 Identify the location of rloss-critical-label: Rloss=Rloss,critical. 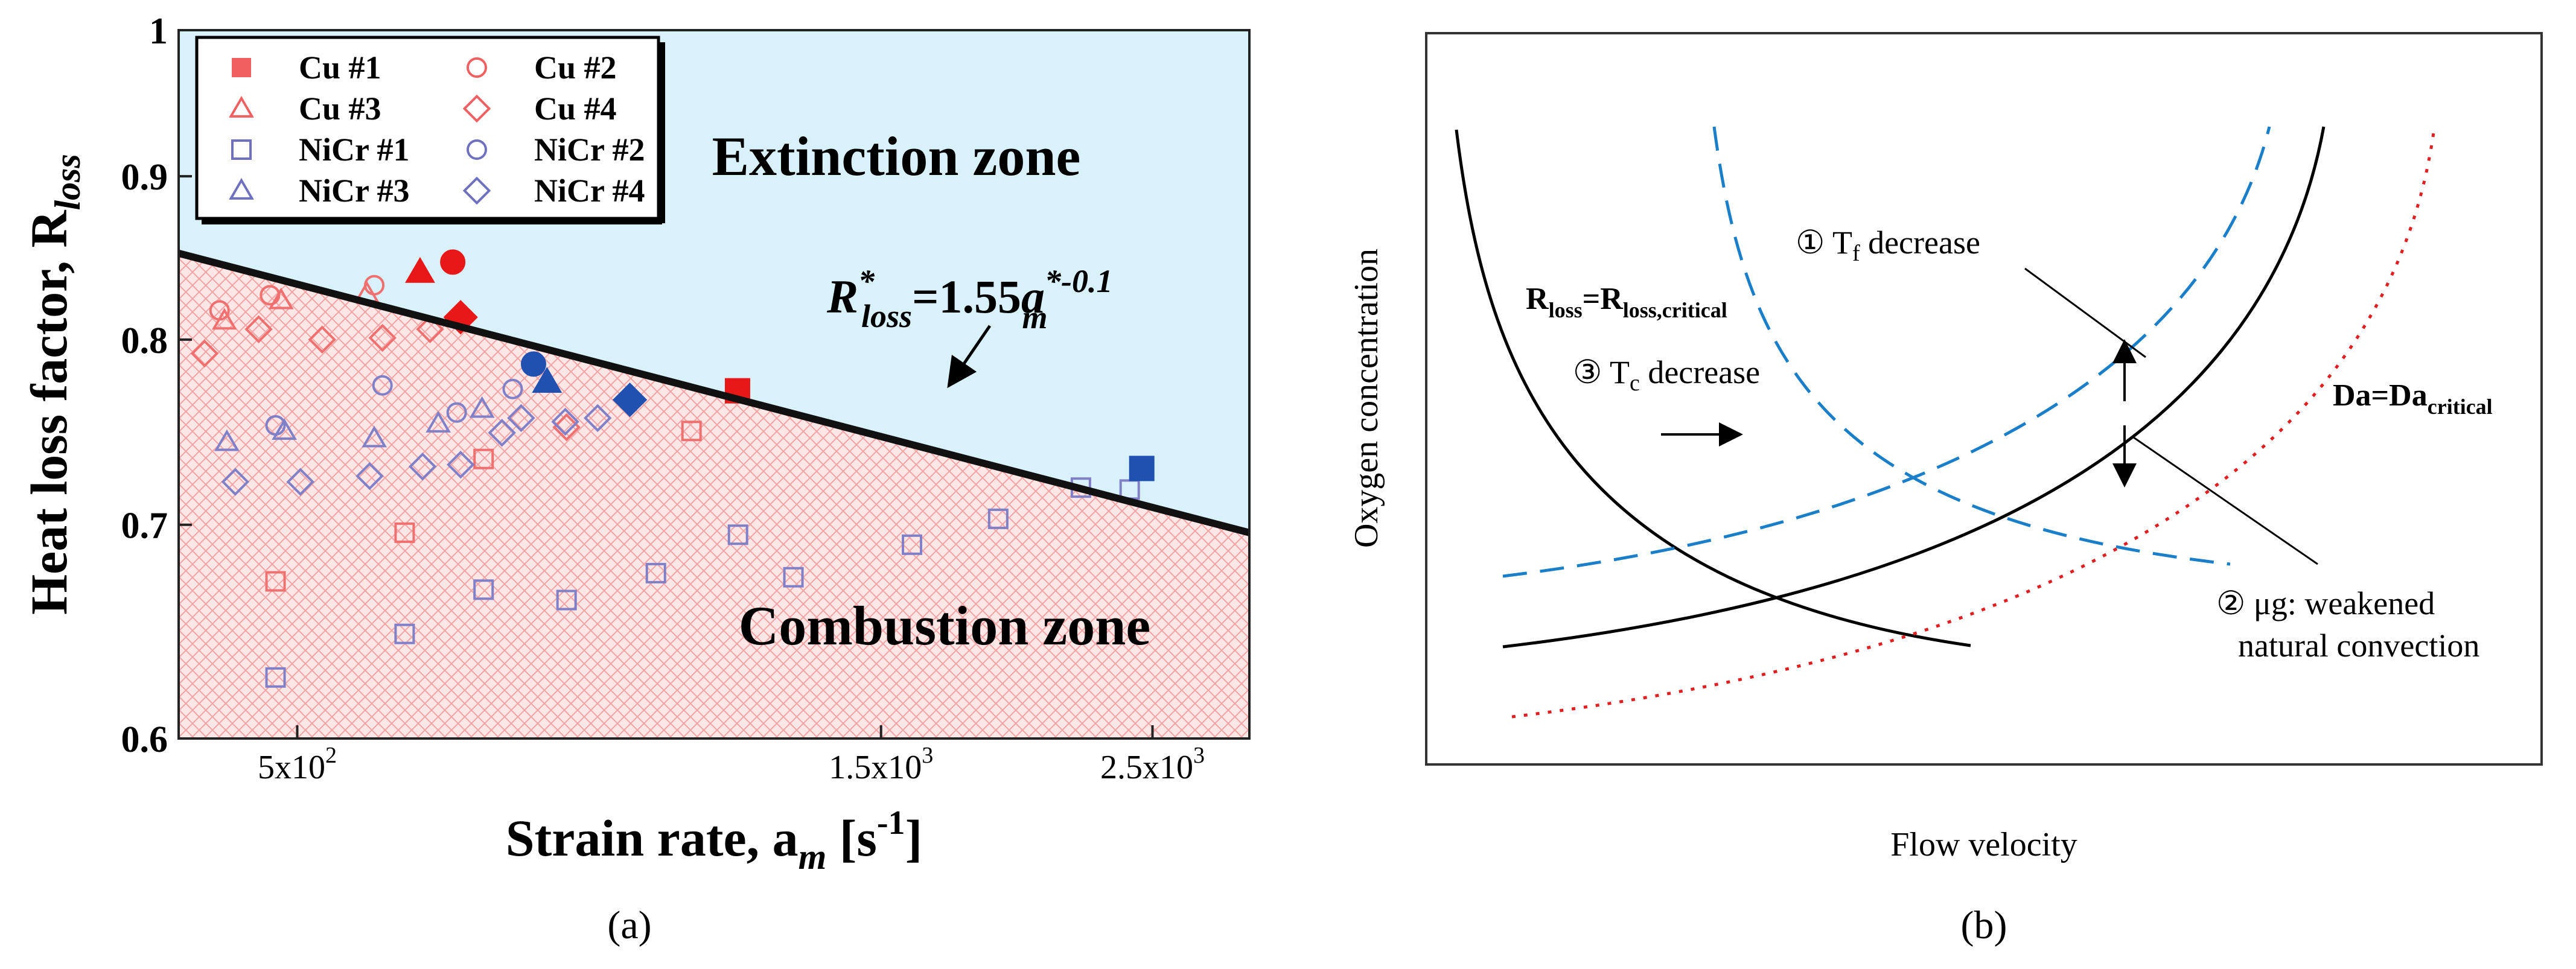
(1626, 302).